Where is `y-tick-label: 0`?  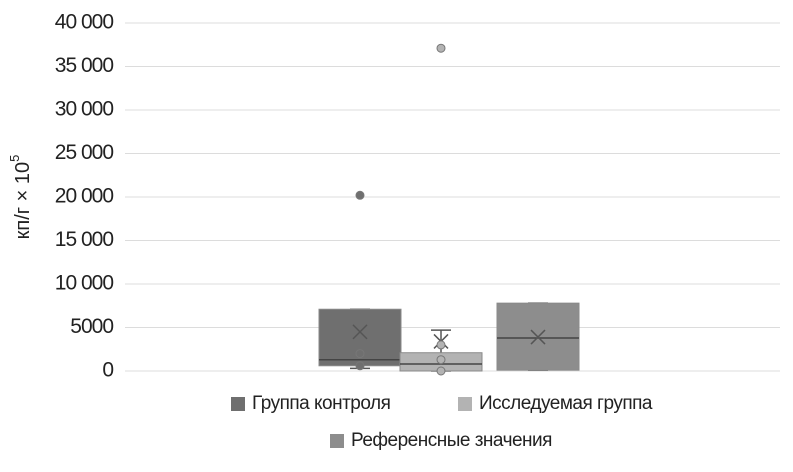
y-tick-label: 0 is located at coordinates (107, 370).